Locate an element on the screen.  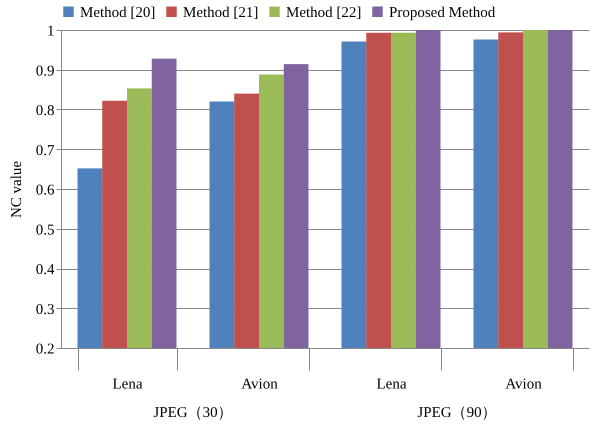
text: JPEG（30） is located at coordinates (193, 413).